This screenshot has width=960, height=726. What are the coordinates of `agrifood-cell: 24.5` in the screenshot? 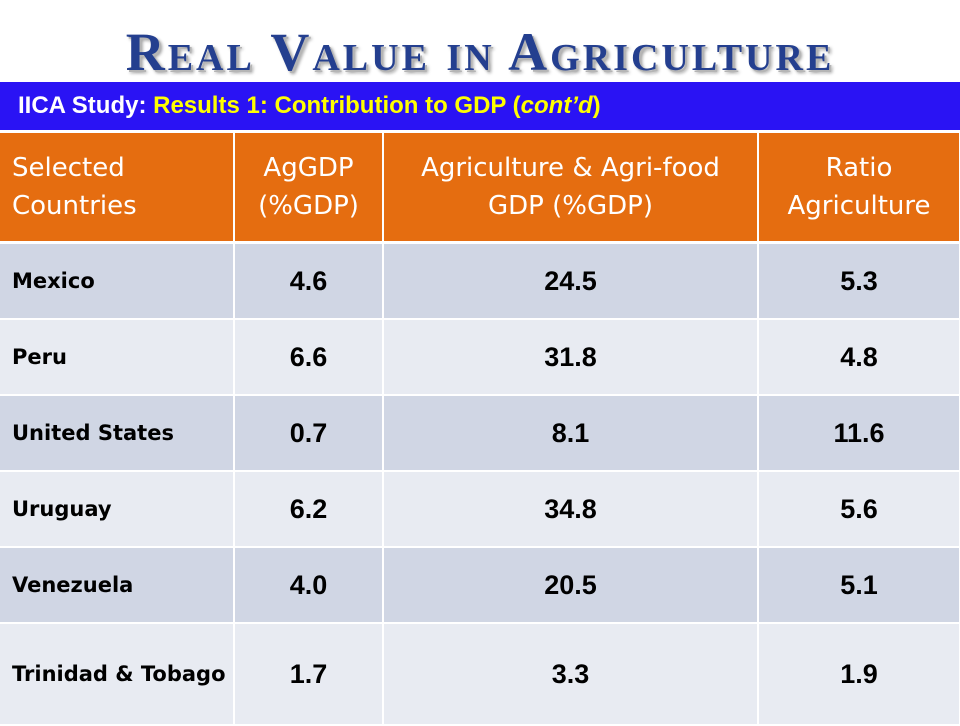 It's located at (571, 281).